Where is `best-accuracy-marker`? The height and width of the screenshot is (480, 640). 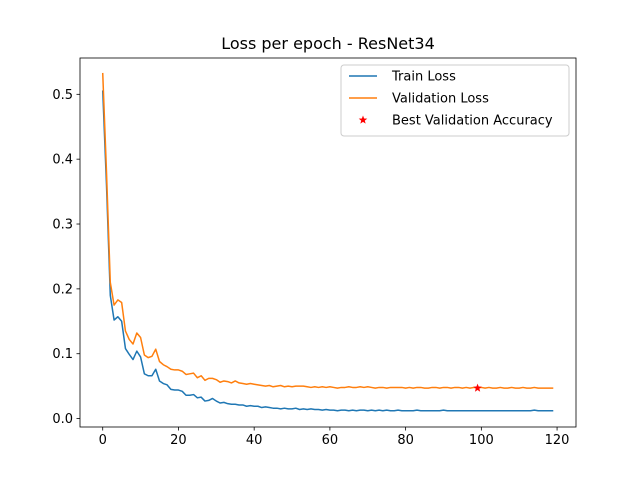
best-accuracy-marker is located at coordinates (477, 387).